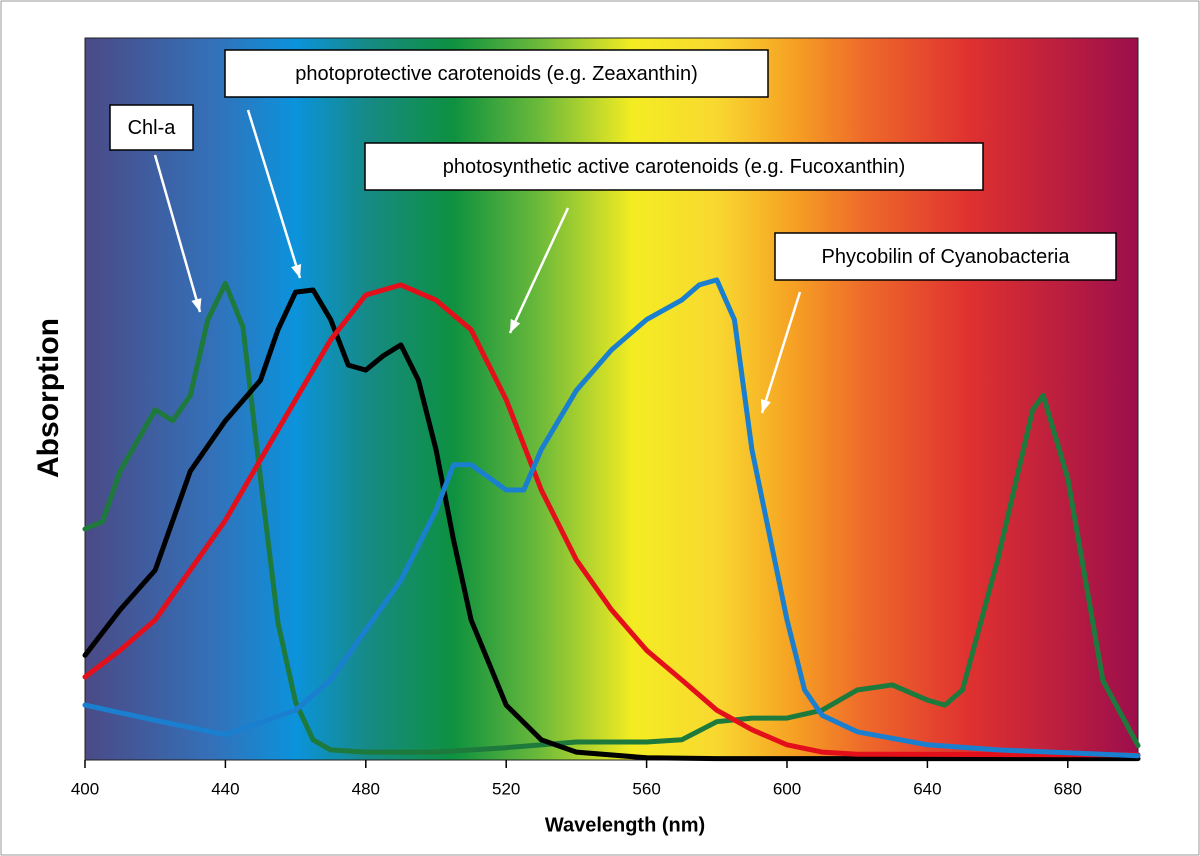 The height and width of the screenshot is (856, 1200). I want to click on x-tick-label: 560, so click(646, 788).